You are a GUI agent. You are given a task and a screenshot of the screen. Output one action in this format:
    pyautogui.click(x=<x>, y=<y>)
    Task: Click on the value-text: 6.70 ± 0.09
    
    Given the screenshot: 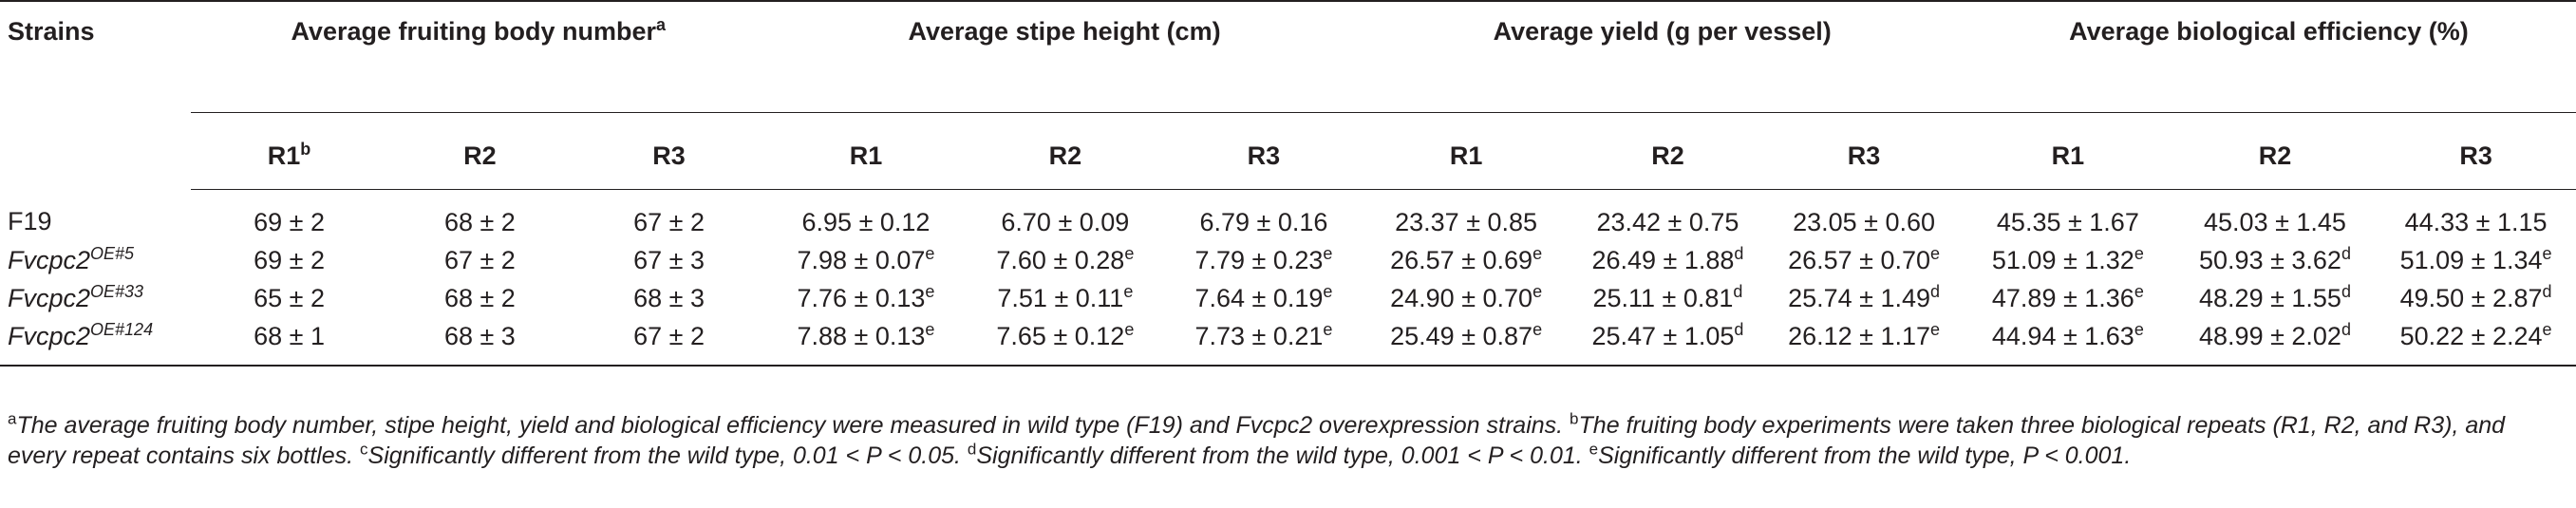 What is the action you would take?
    pyautogui.click(x=1065, y=221)
    